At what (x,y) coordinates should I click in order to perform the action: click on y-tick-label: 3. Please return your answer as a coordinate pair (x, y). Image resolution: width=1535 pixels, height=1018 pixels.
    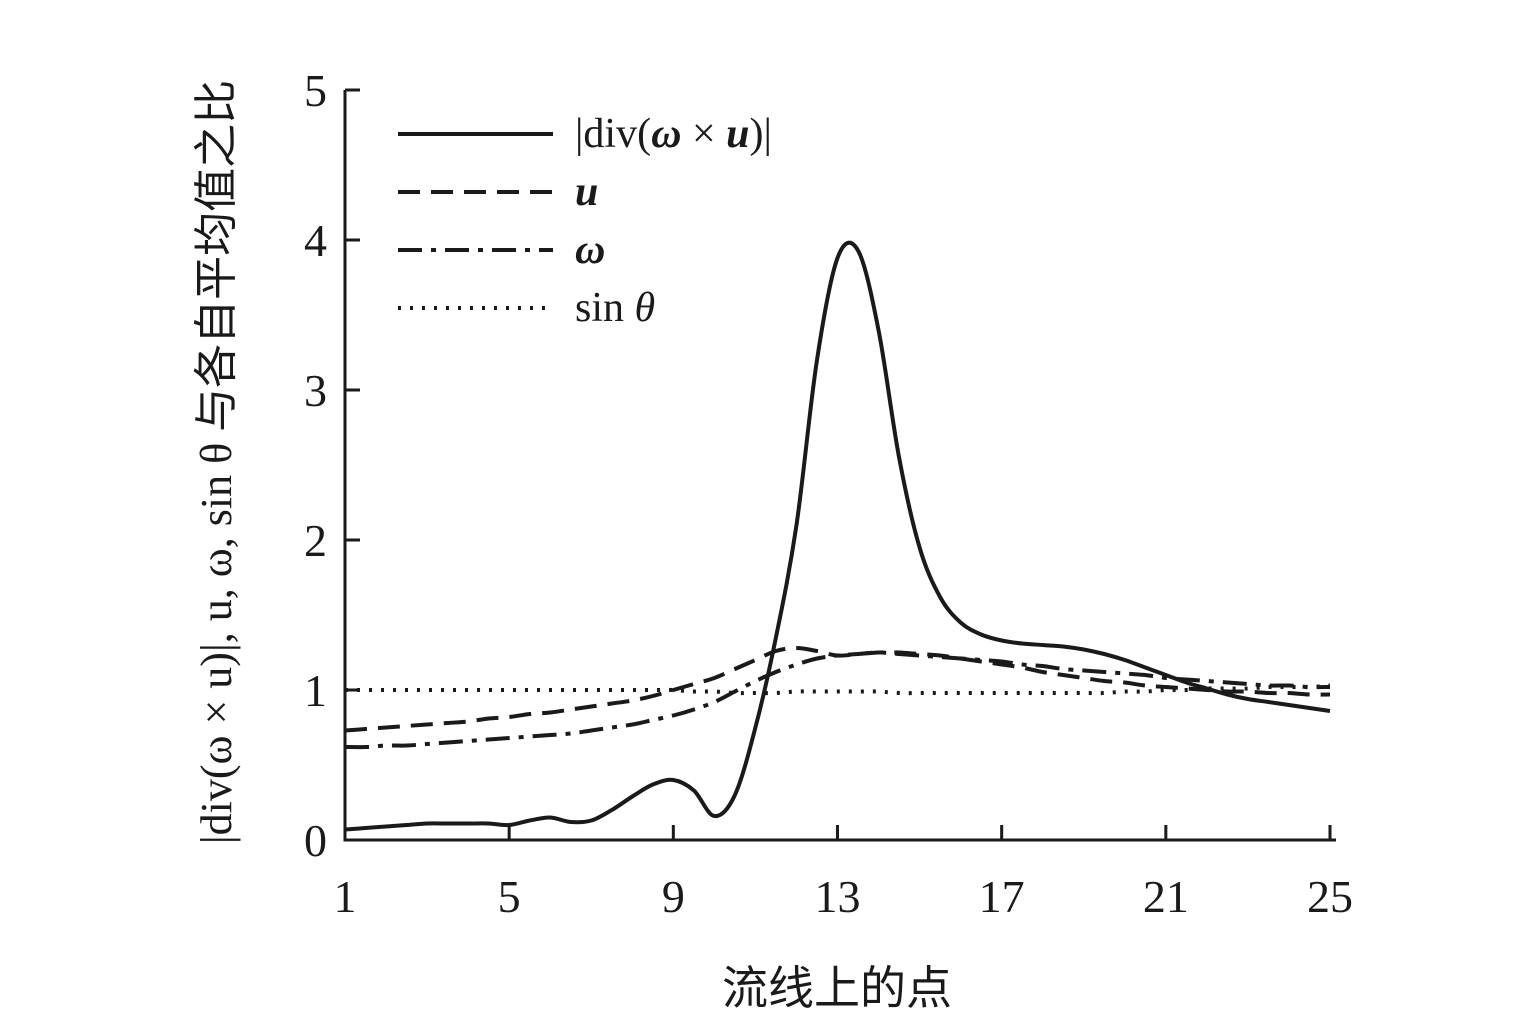
    Looking at the image, I should click on (315, 390).